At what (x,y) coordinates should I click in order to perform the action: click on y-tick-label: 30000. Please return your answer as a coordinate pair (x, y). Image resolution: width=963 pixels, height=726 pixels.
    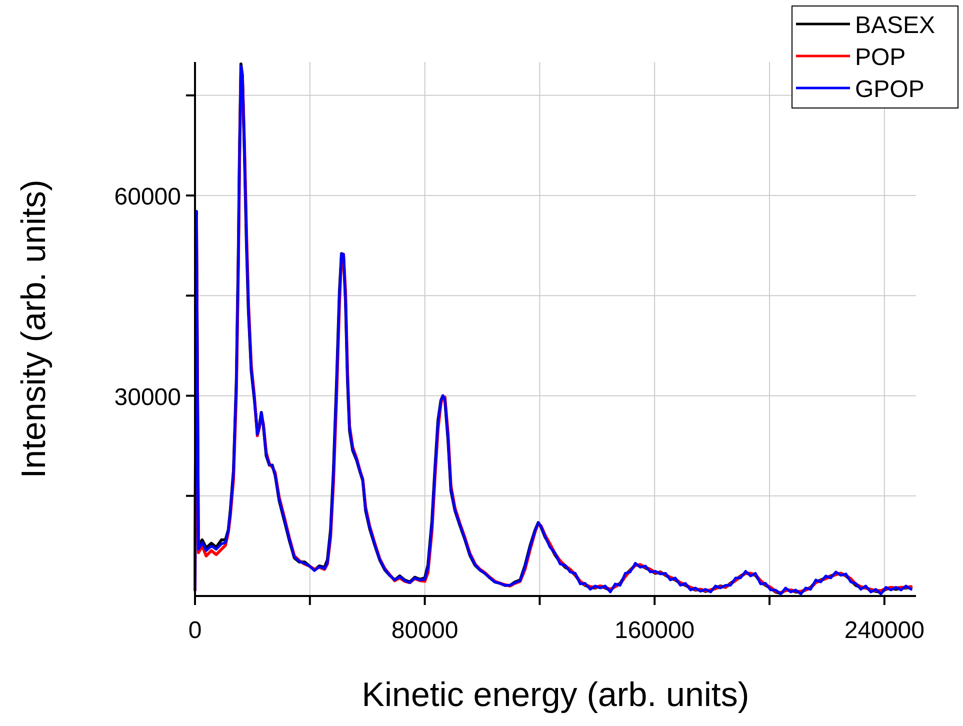
    Looking at the image, I should click on (147, 397).